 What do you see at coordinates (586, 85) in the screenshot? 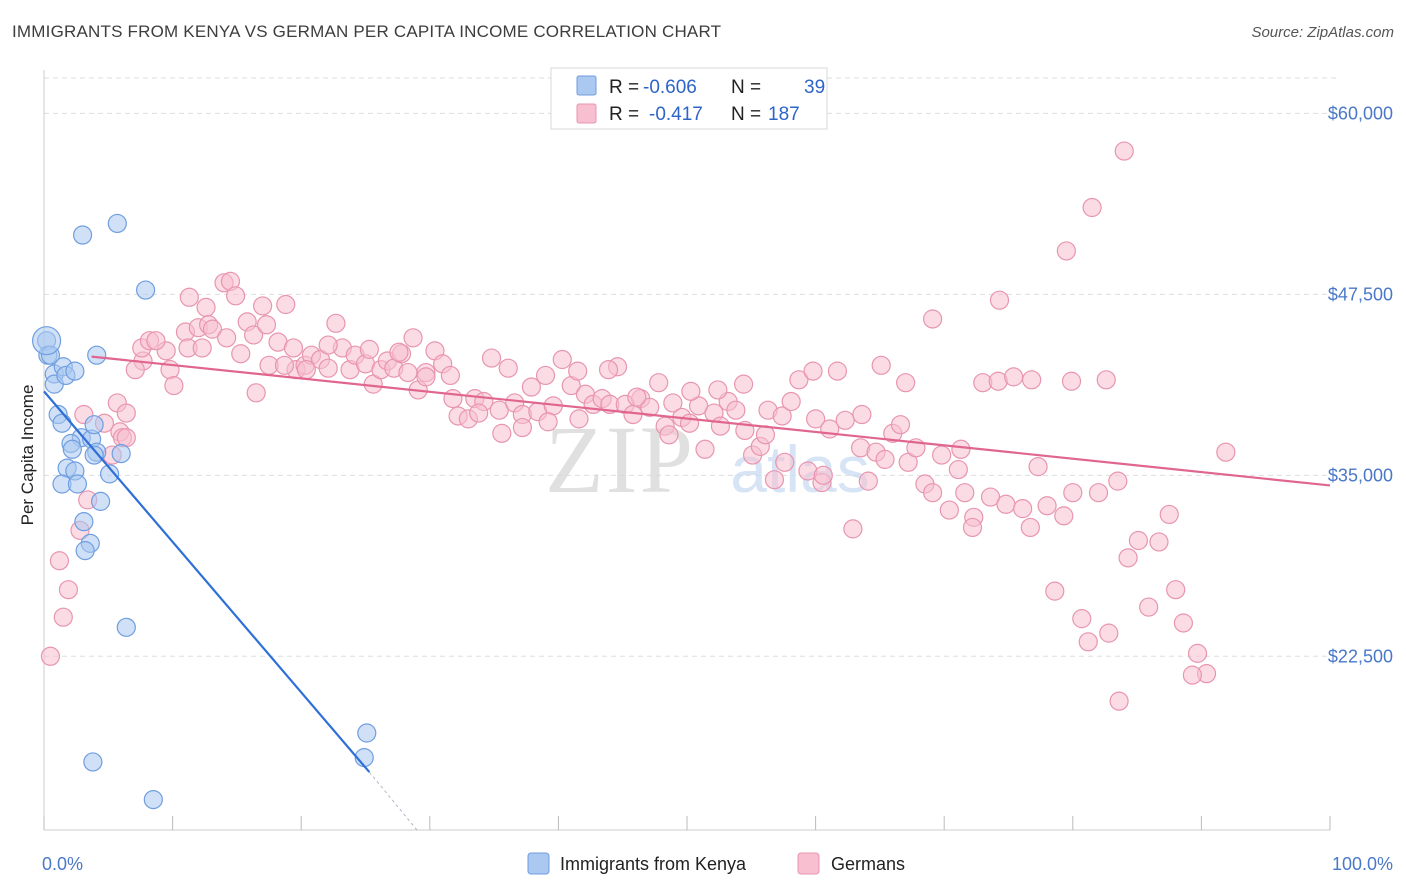
I see `legend-swatch-kenya` at bounding box center [586, 85].